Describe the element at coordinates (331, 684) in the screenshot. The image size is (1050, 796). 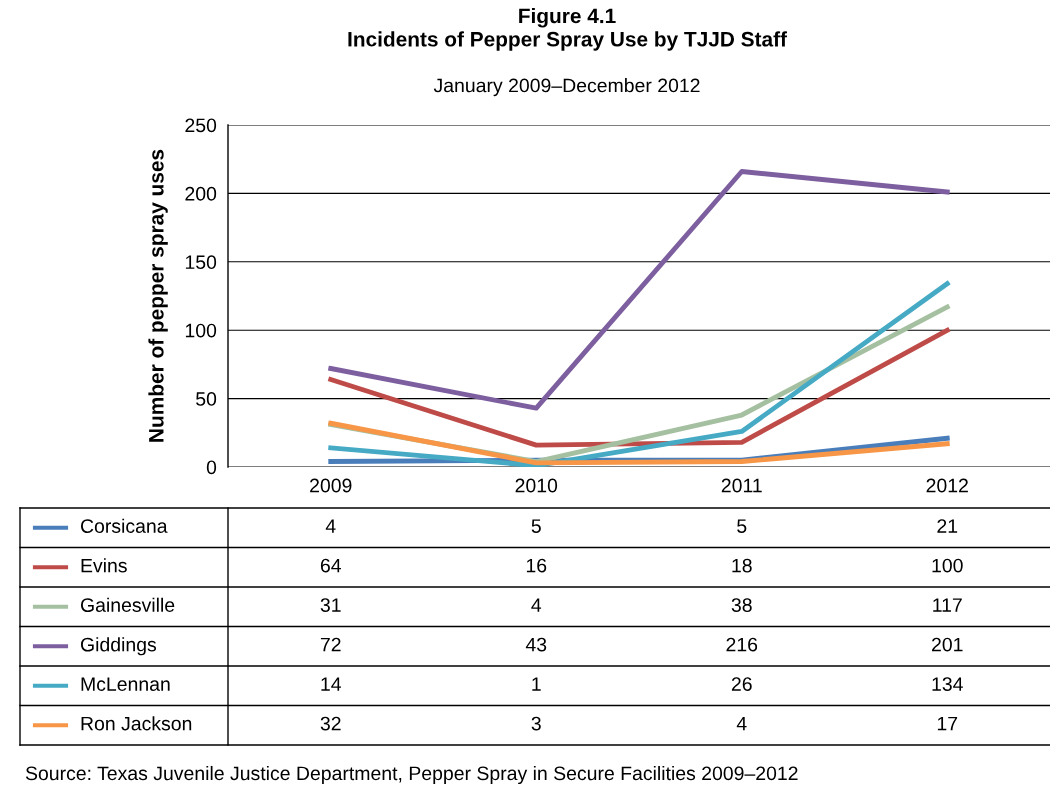
I see `data-label: 14` at that location.